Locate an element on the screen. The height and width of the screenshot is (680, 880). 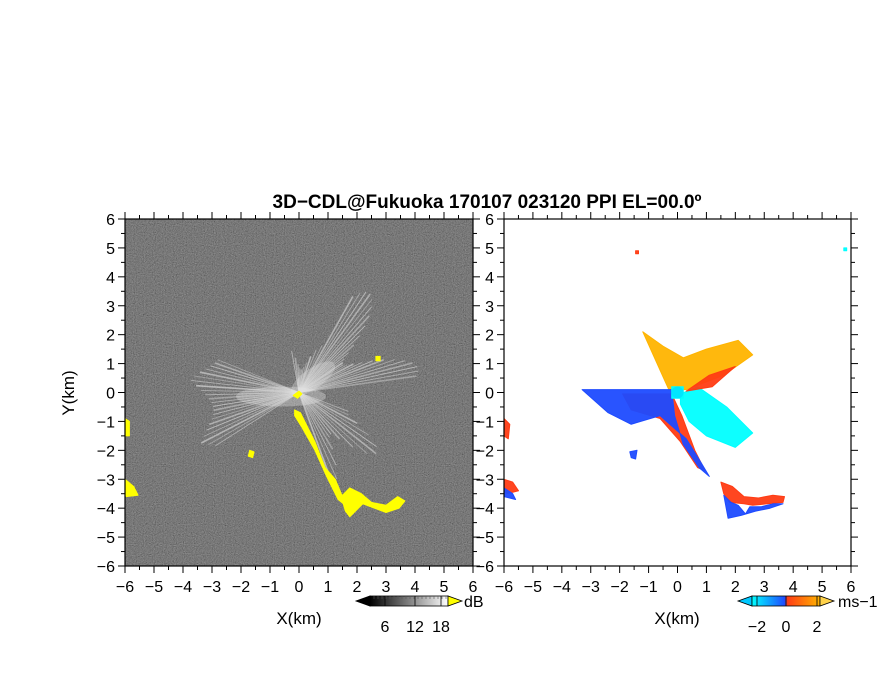
right-xtick-label: 4 is located at coordinates (793, 587).